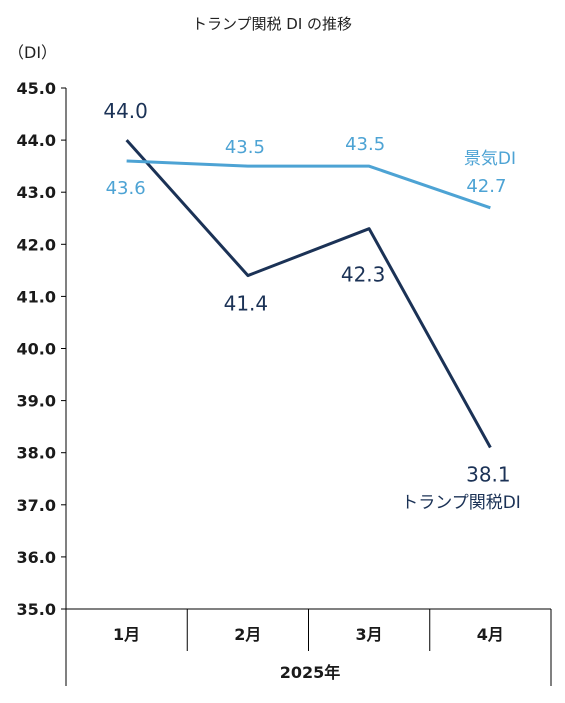  Describe the element at coordinates (36, 192) in the screenshot. I see `y-tick-label: 43.0` at that location.